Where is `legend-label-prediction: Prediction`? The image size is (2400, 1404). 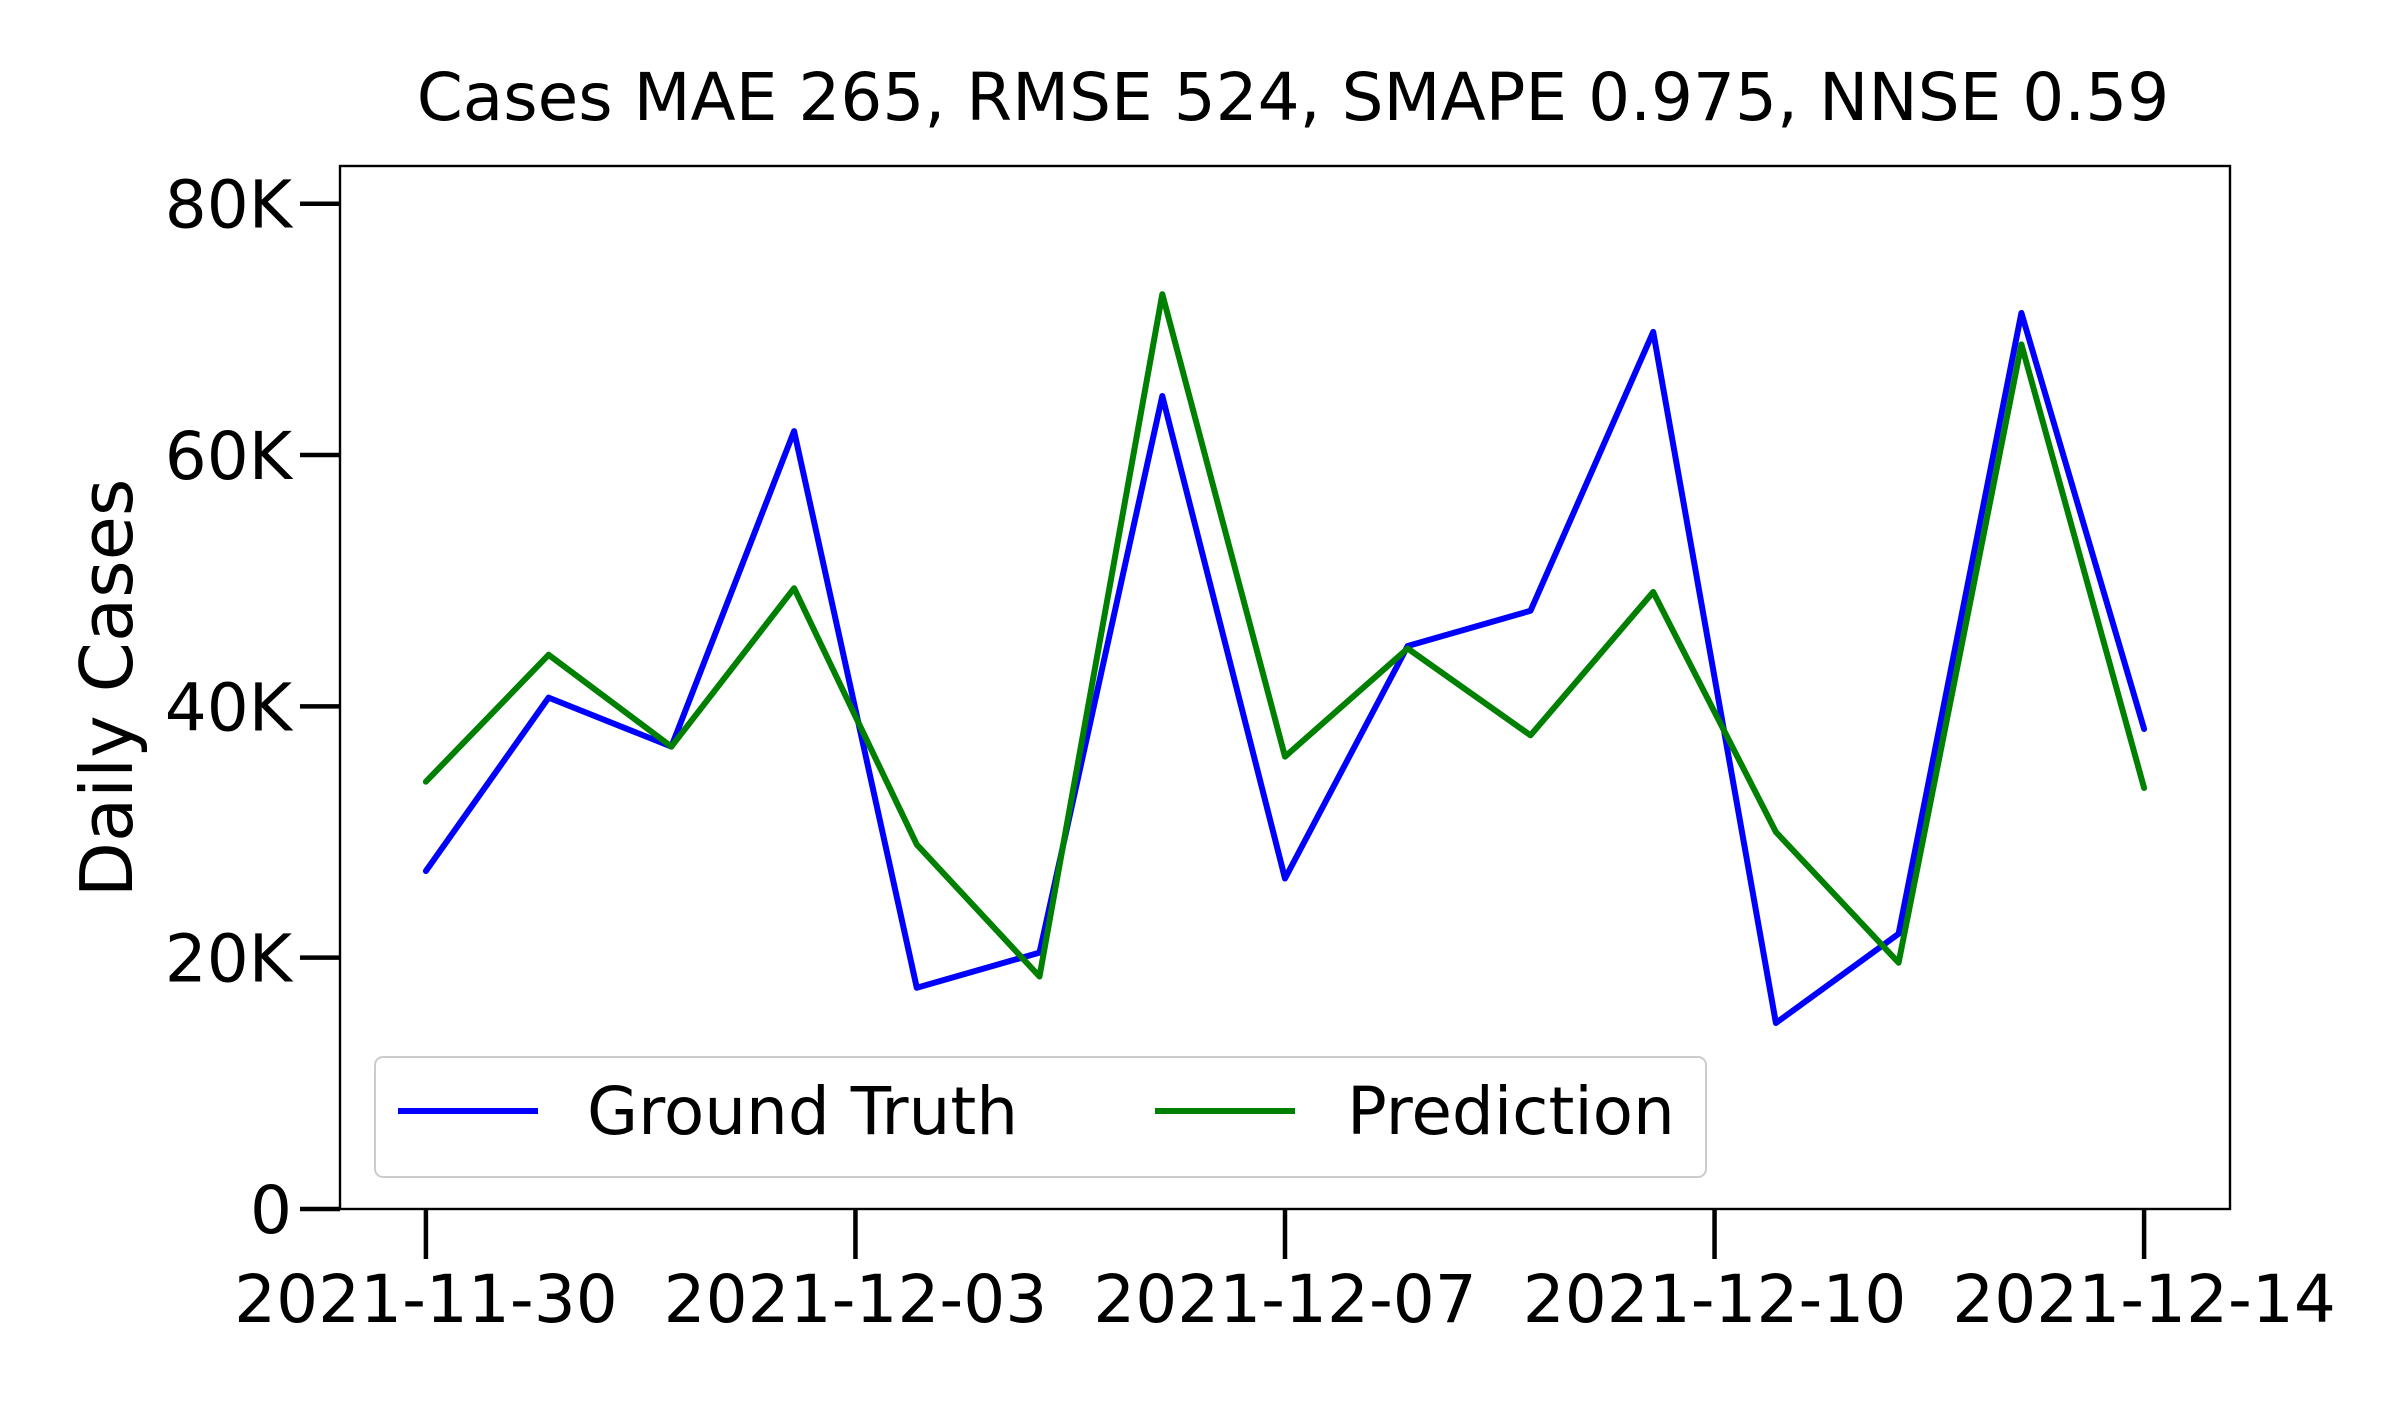 legend-label-prediction: Prediction is located at coordinates (1511, 1111).